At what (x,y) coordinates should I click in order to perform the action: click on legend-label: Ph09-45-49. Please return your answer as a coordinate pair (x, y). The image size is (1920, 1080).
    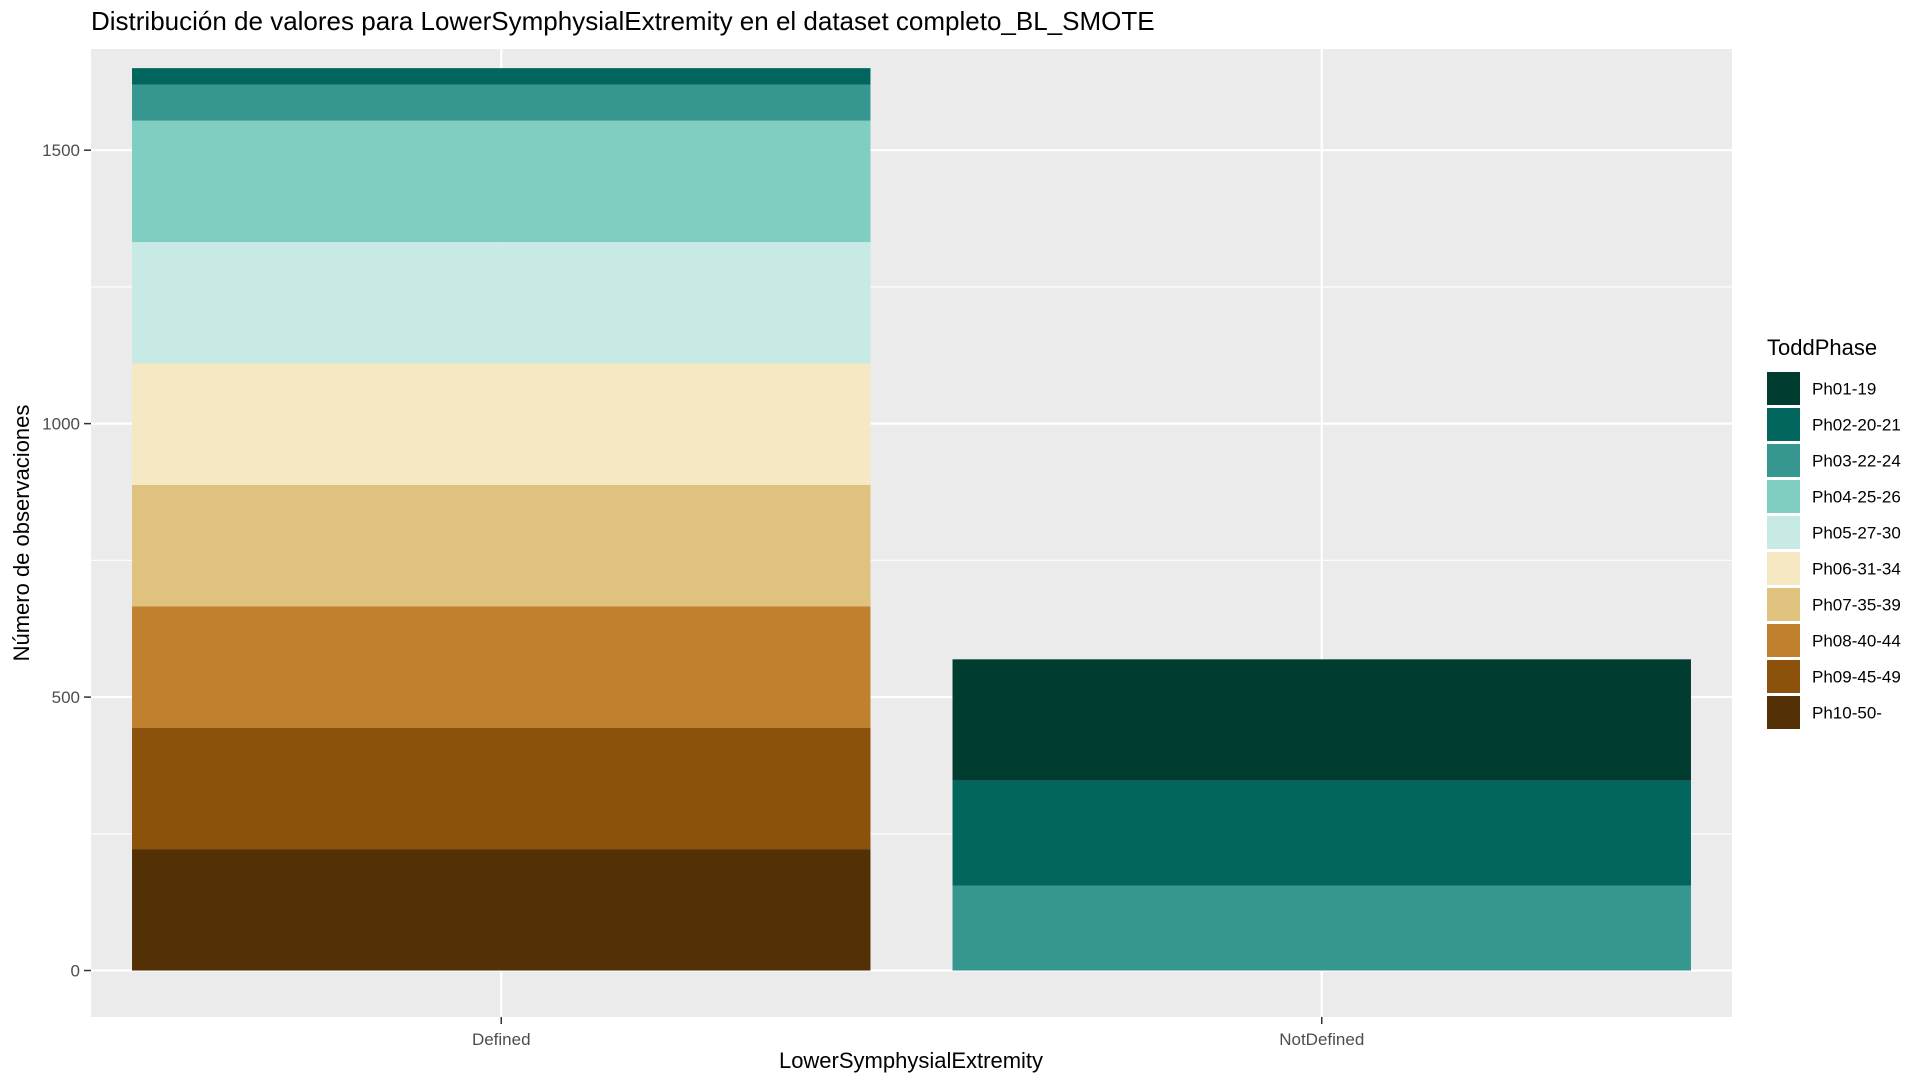
    Looking at the image, I should click on (1856, 677).